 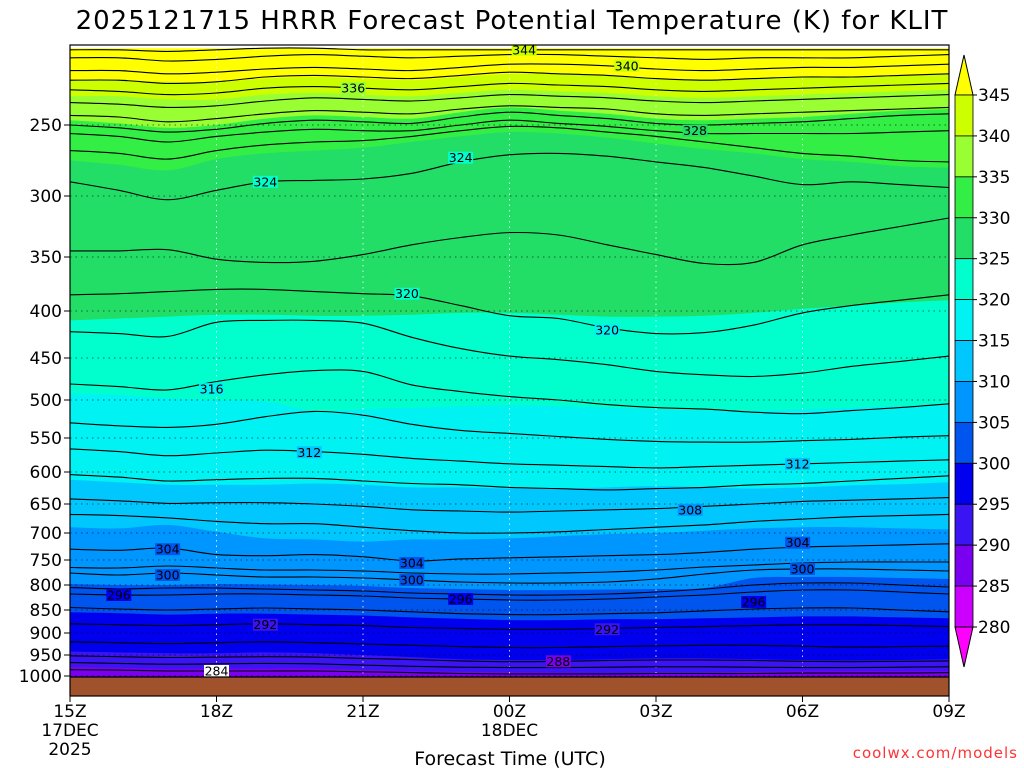 I want to click on y-tick-label-250: 250, so click(x=46, y=126).